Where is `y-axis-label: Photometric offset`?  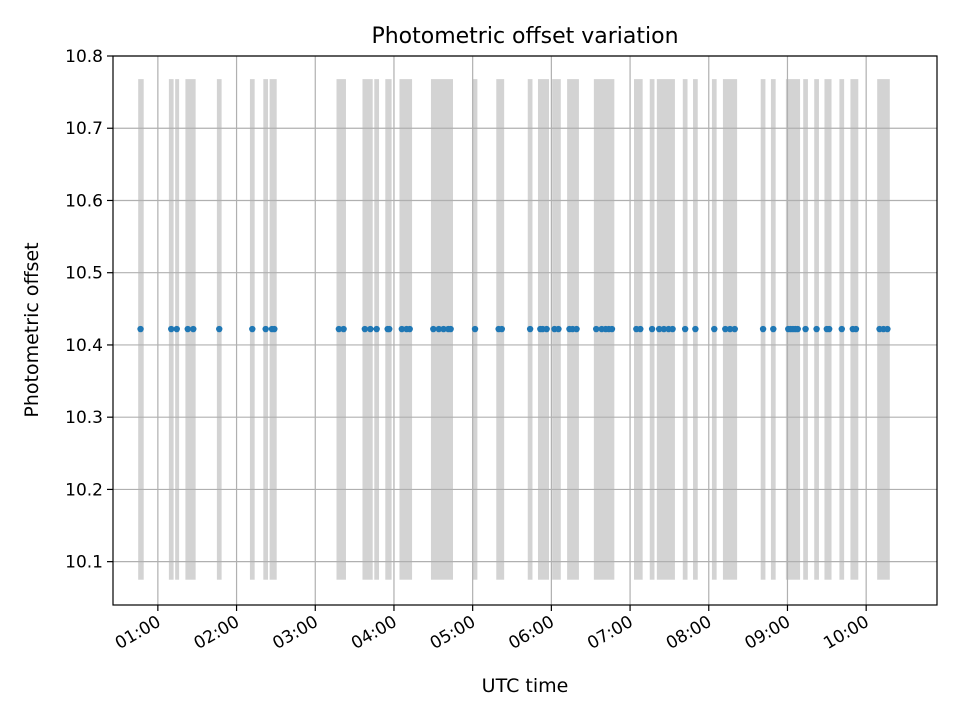
y-axis-label: Photometric offset is located at coordinates (32, 329).